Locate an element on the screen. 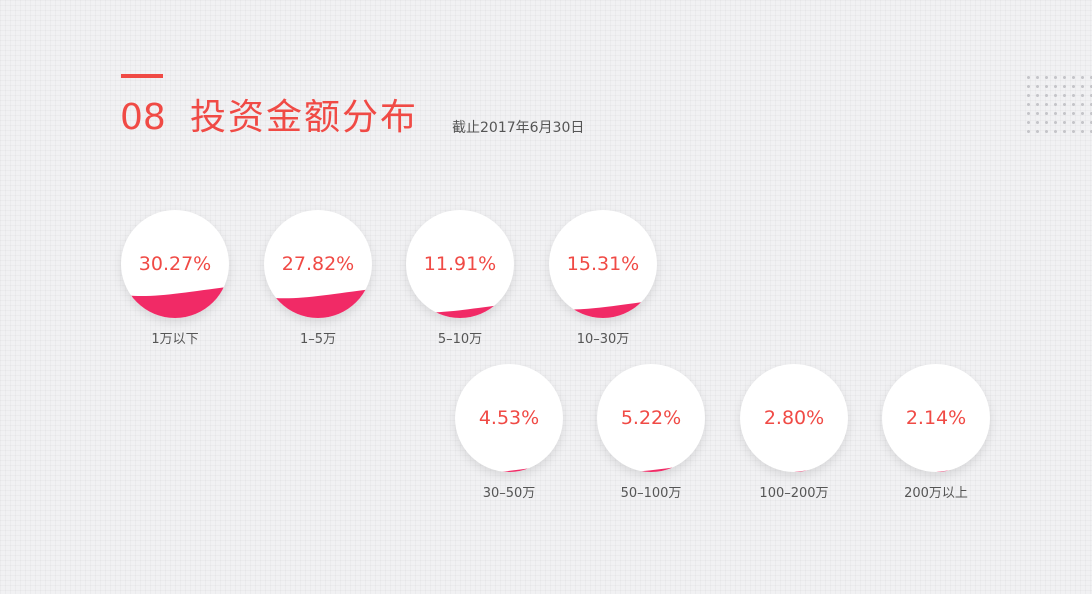 Image resolution: width=1092 pixels, height=594 pixels. bubble-category-label: 1万以下 is located at coordinates (175, 339).